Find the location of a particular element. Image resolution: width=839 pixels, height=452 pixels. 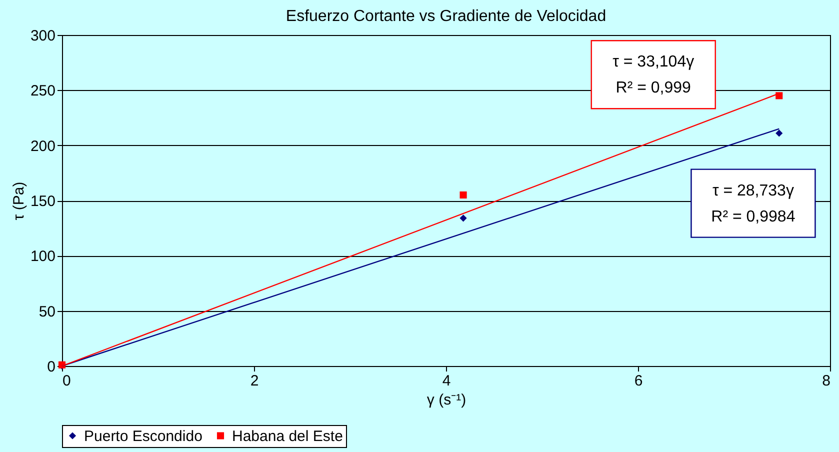

y-tick-label: 50 is located at coordinates (47, 311).